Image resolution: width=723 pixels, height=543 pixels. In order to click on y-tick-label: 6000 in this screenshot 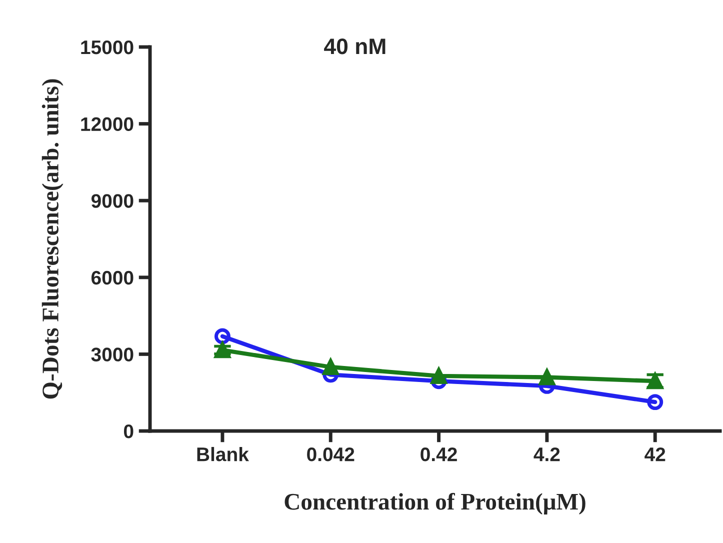, I will do `click(112, 277)`.